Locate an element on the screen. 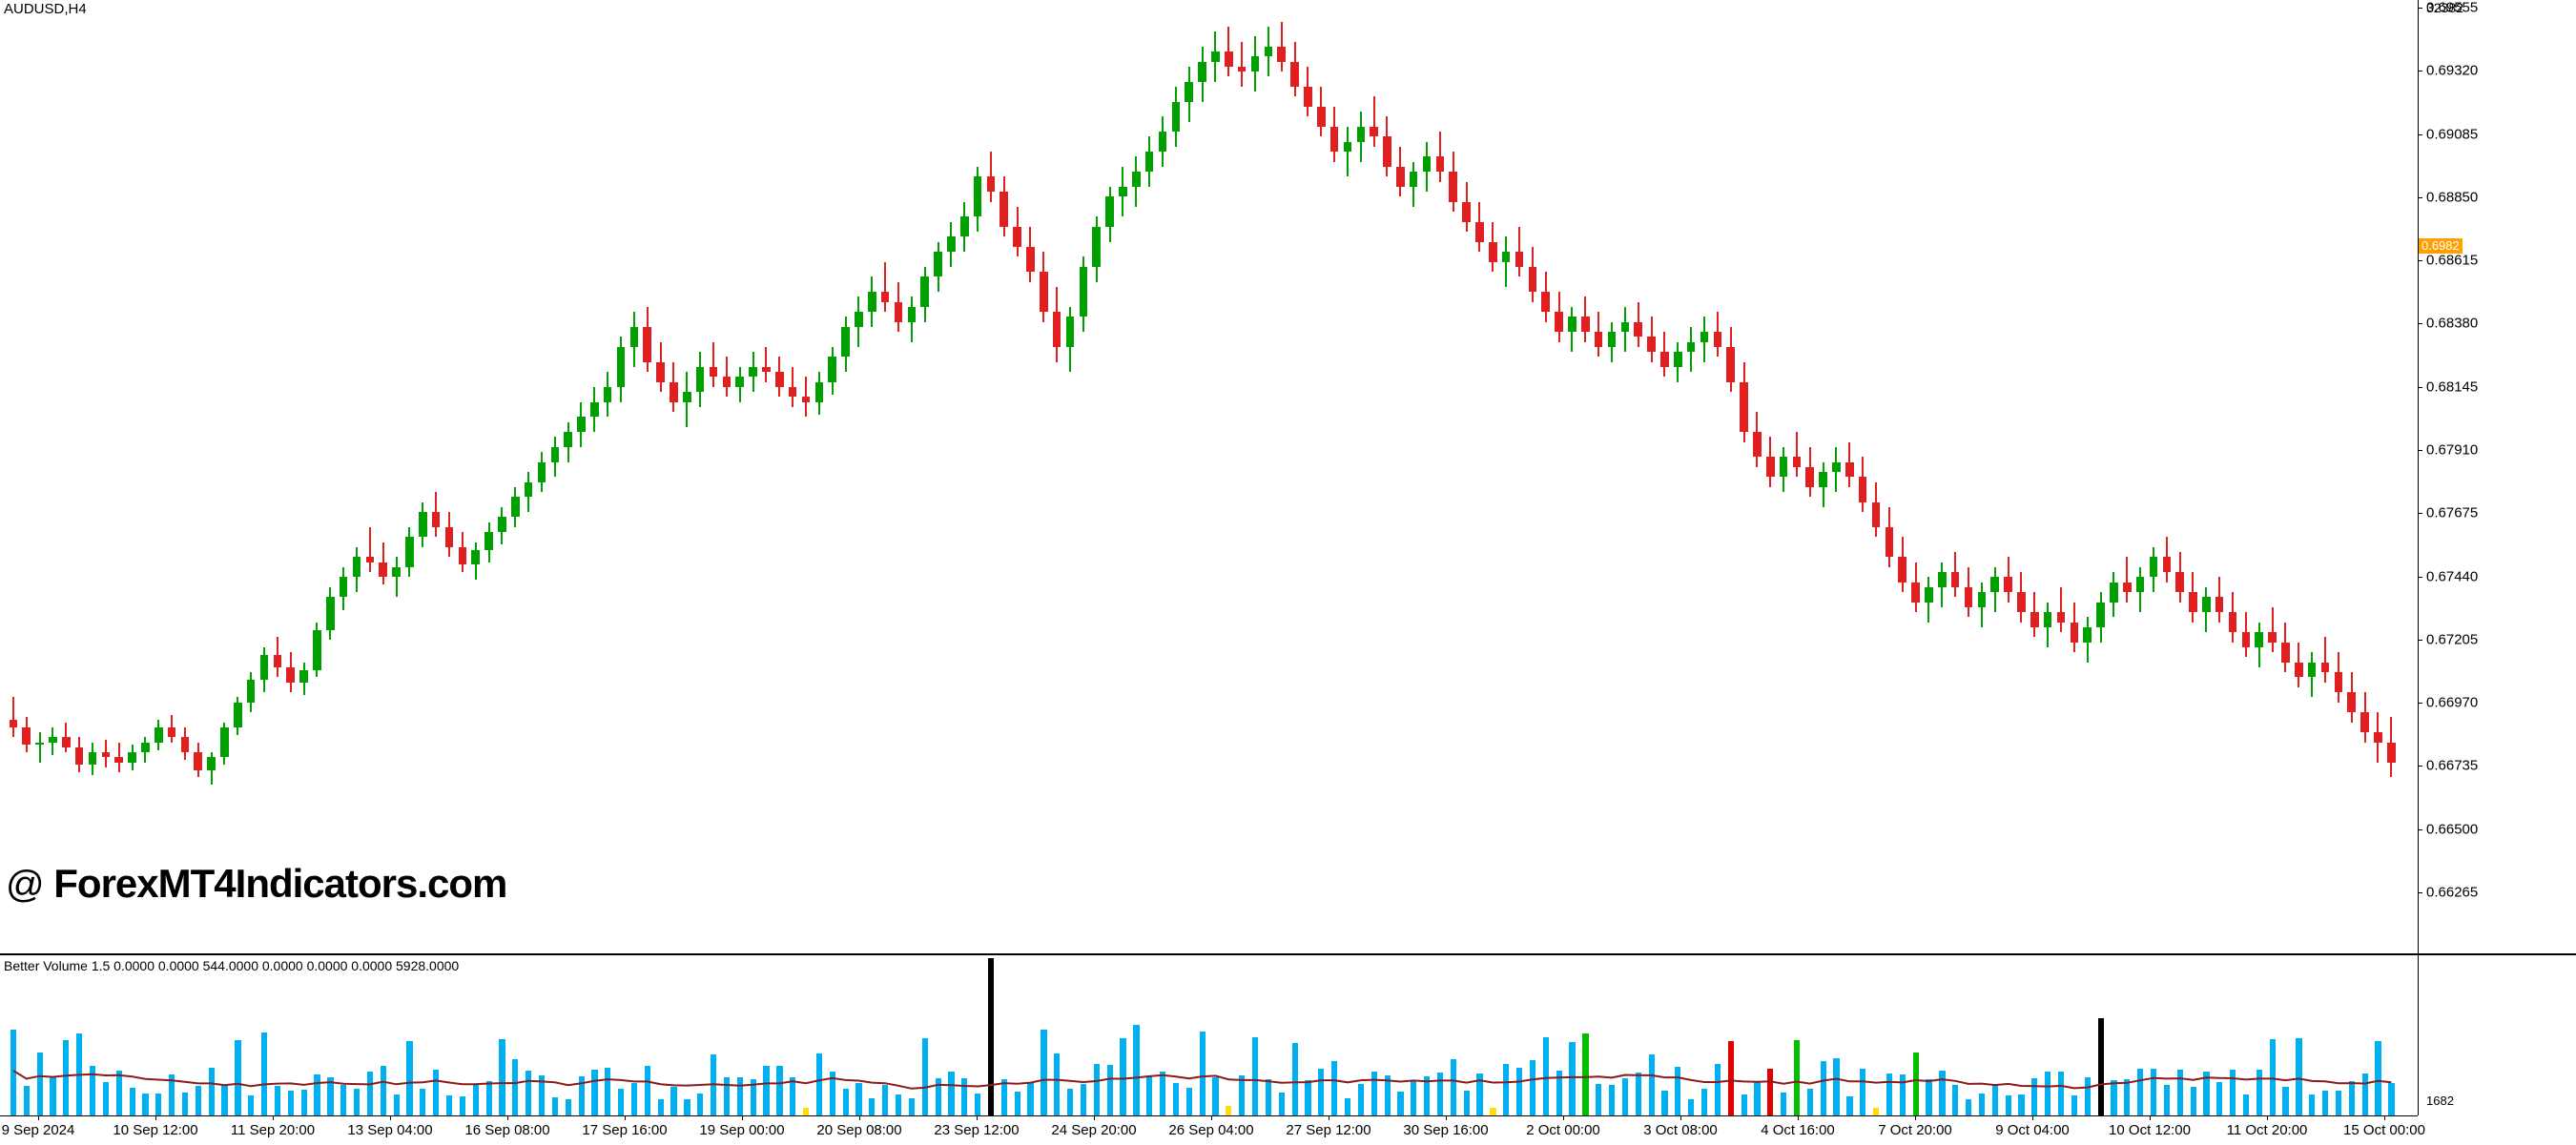 This screenshot has width=2576, height=1145. price-axis-line is located at coordinates (2418, 557).